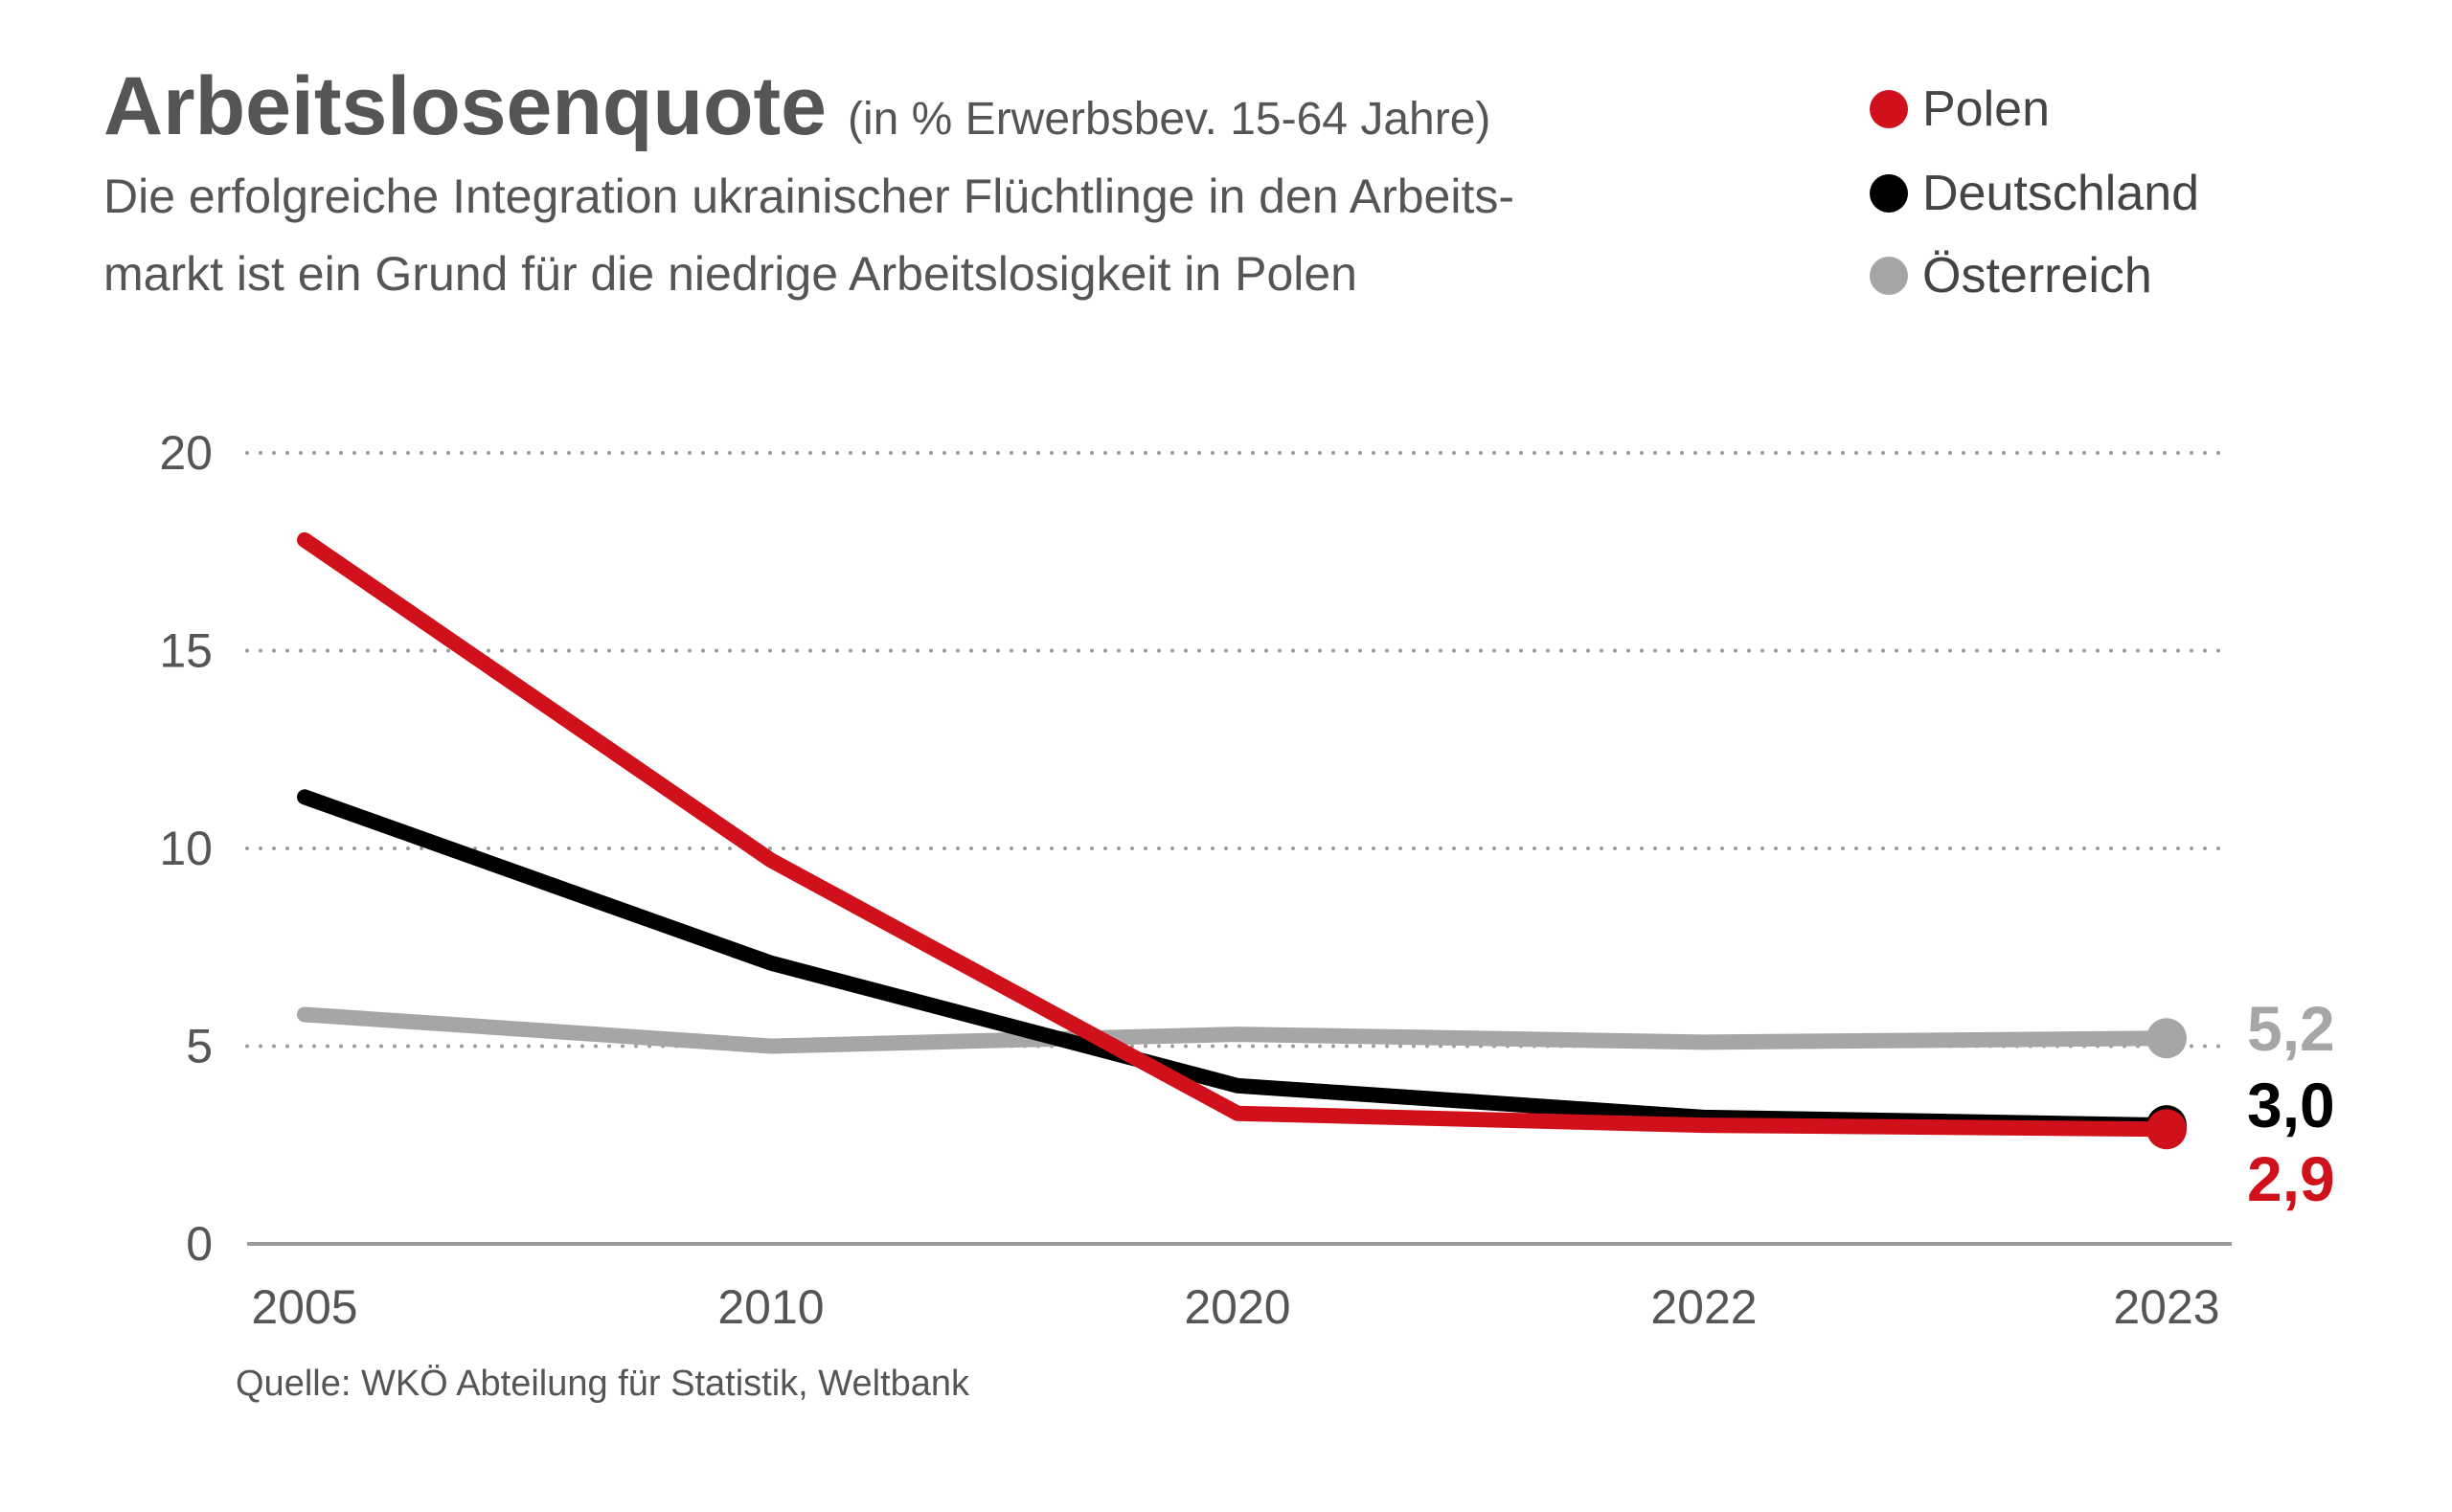  I want to click on end-labels: 5,23,02,9, so click(2291, 1103).